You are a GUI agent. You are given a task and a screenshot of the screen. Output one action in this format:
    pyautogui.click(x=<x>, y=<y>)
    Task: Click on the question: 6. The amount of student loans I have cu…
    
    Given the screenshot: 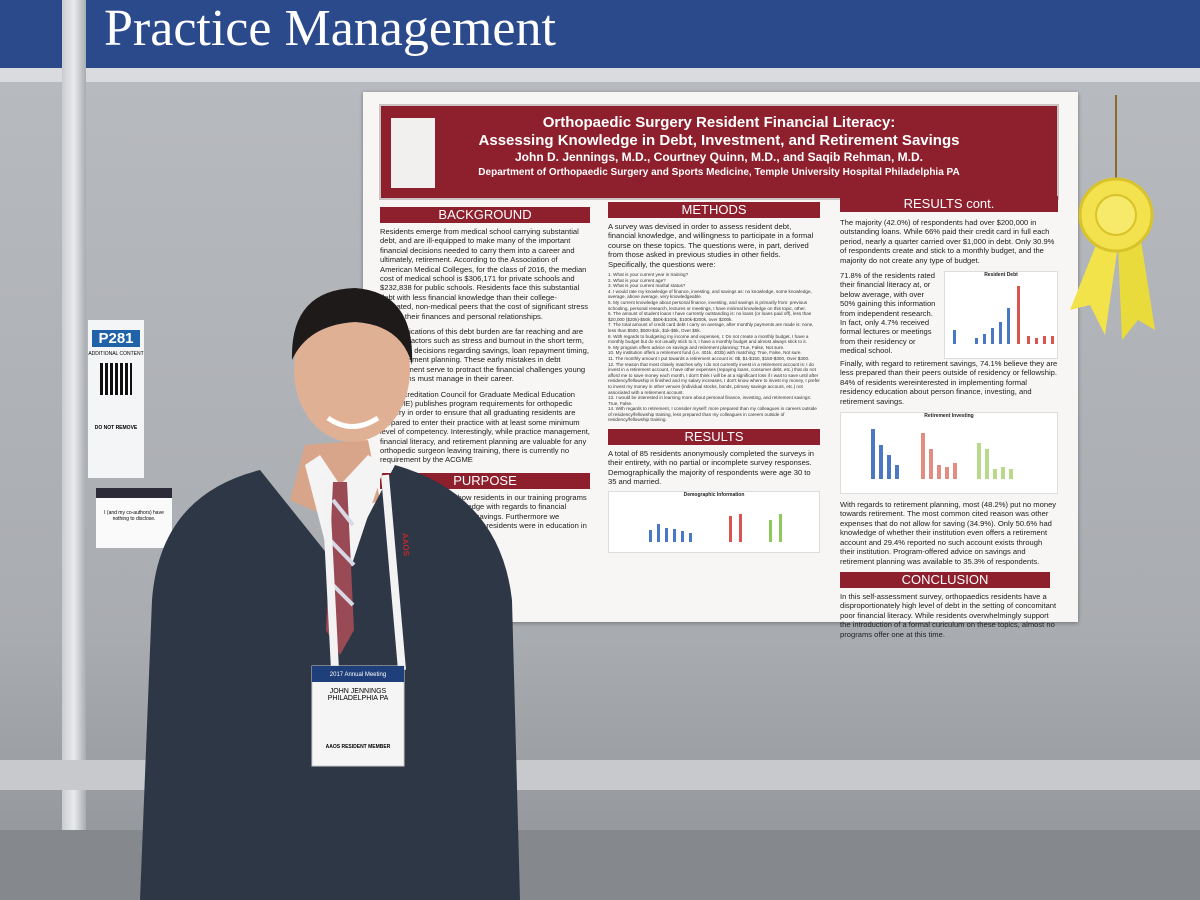 What is the action you would take?
    pyautogui.click(x=710, y=316)
    